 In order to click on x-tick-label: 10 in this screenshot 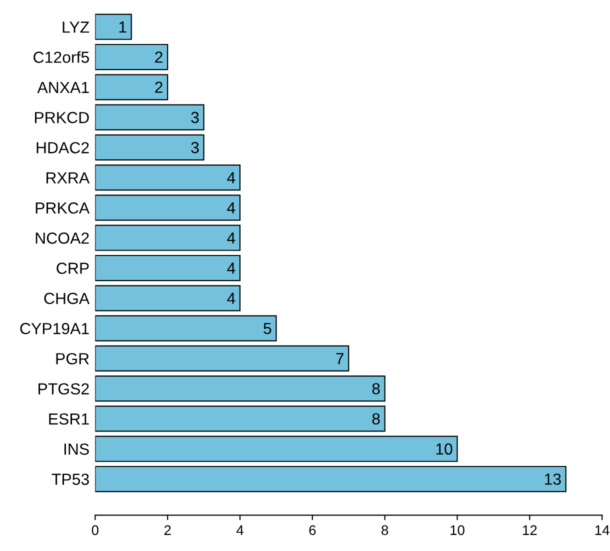, I will do `click(457, 530)`.